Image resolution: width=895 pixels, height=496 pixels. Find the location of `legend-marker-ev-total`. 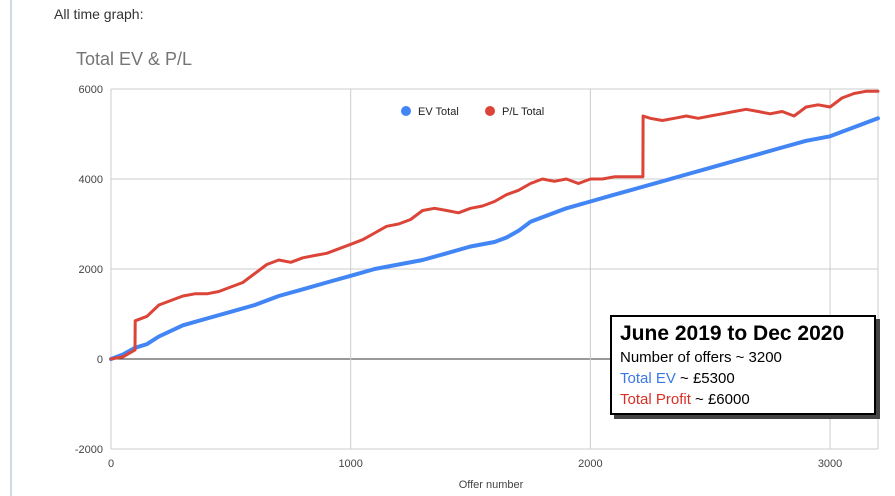

legend-marker-ev-total is located at coordinates (406, 111).